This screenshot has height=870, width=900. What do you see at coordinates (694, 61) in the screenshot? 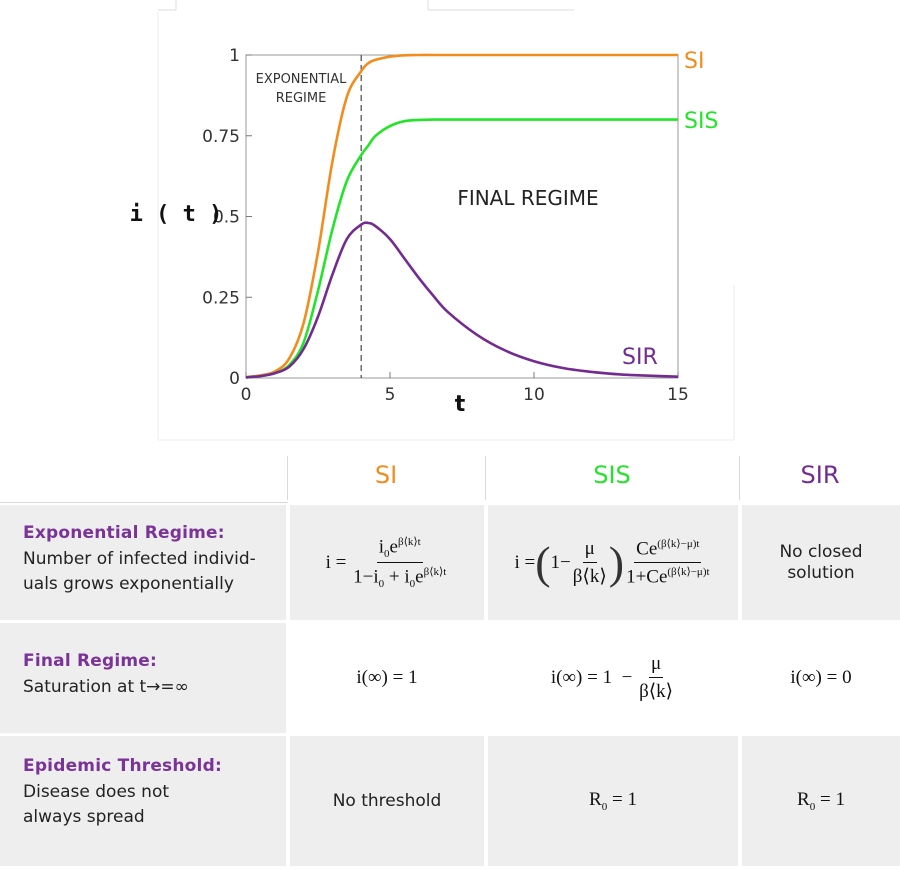
I see `series-label-si: SI` at bounding box center [694, 61].